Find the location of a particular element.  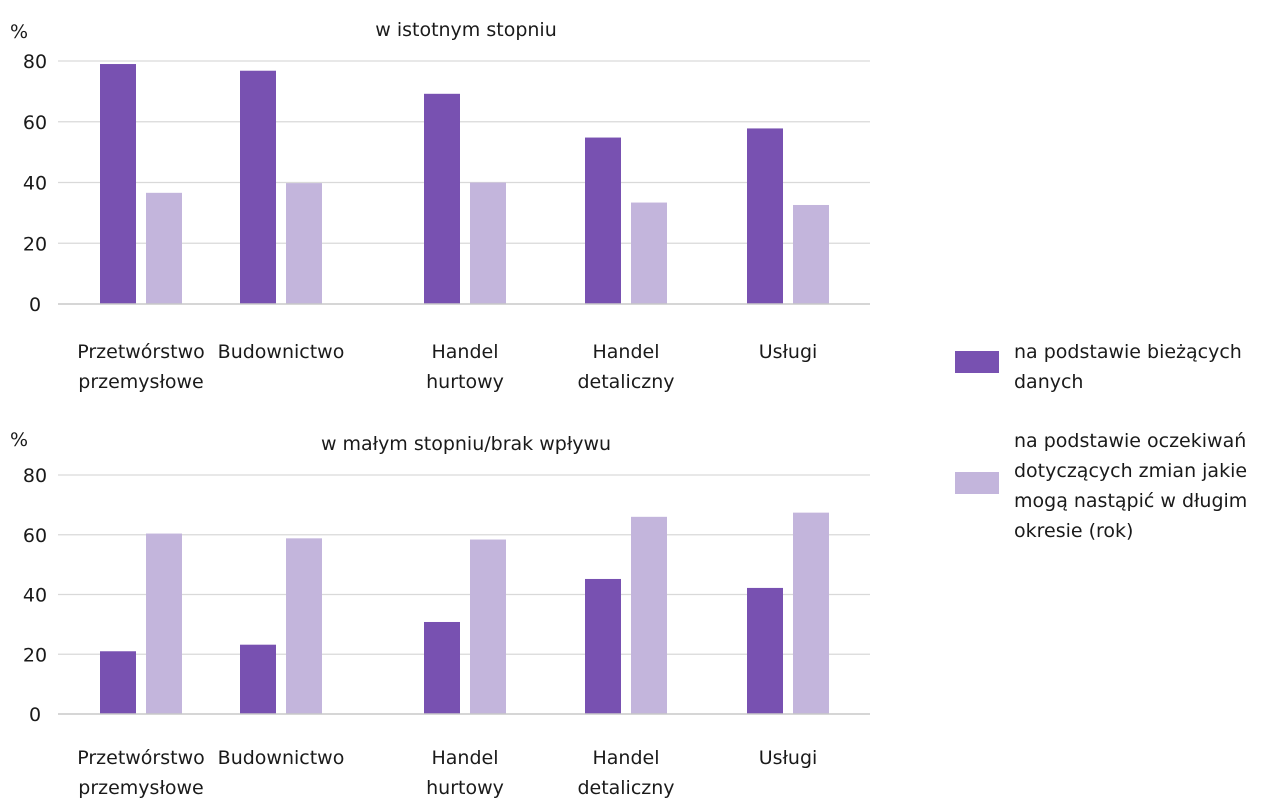

chart-title: w małym stopniu/brak wpływu is located at coordinates (466, 444).